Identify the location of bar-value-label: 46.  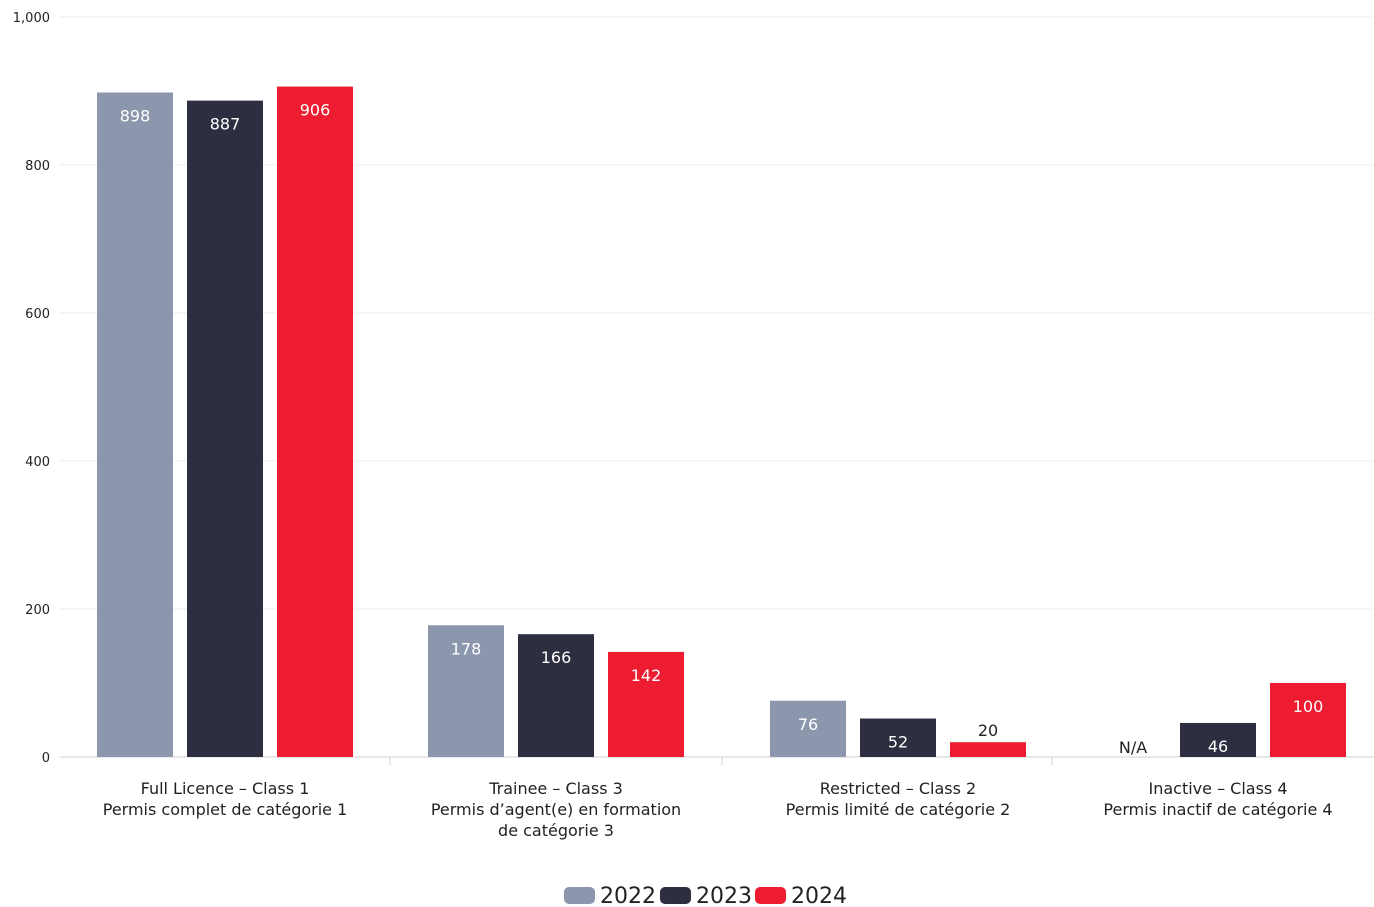
(1218, 746).